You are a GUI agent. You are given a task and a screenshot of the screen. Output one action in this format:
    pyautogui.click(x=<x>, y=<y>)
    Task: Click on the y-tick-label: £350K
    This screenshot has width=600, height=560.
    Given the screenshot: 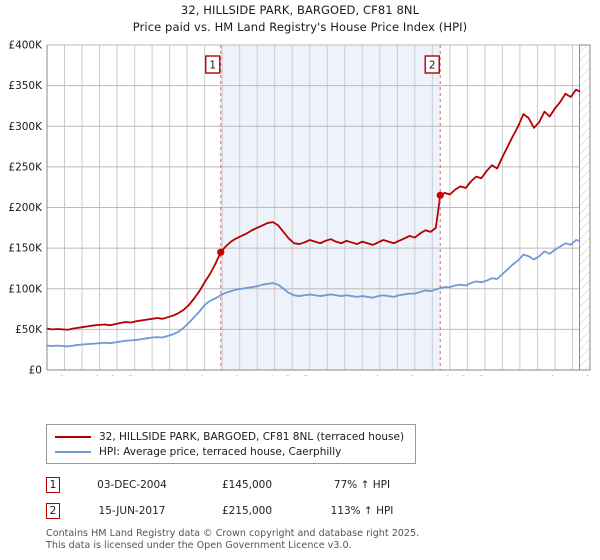 What is the action you would take?
    pyautogui.click(x=25, y=86)
    